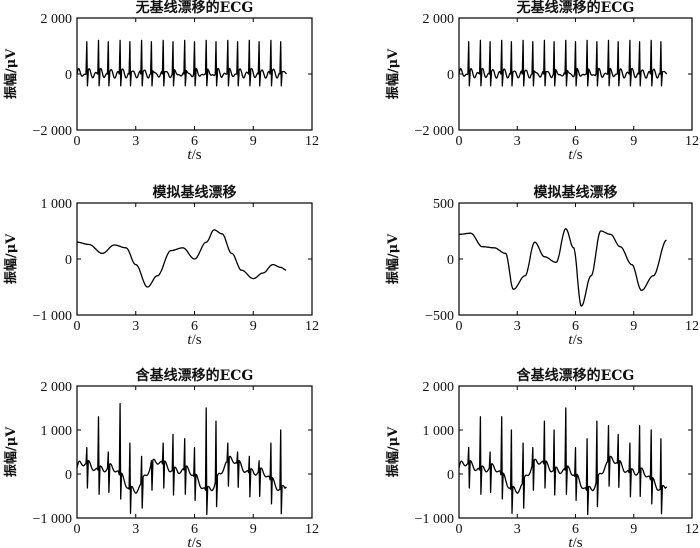 The width and height of the screenshot is (700, 548). I want to click on y-tick-label: 500, so click(443, 204).